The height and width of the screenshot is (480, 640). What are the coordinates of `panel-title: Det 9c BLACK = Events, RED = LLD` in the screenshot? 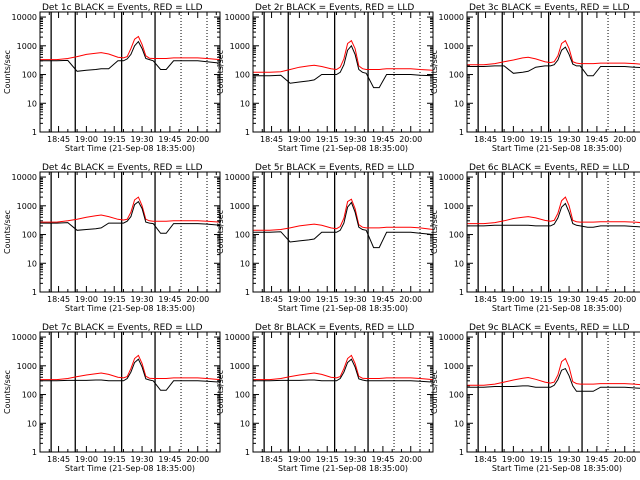 It's located at (549, 328).